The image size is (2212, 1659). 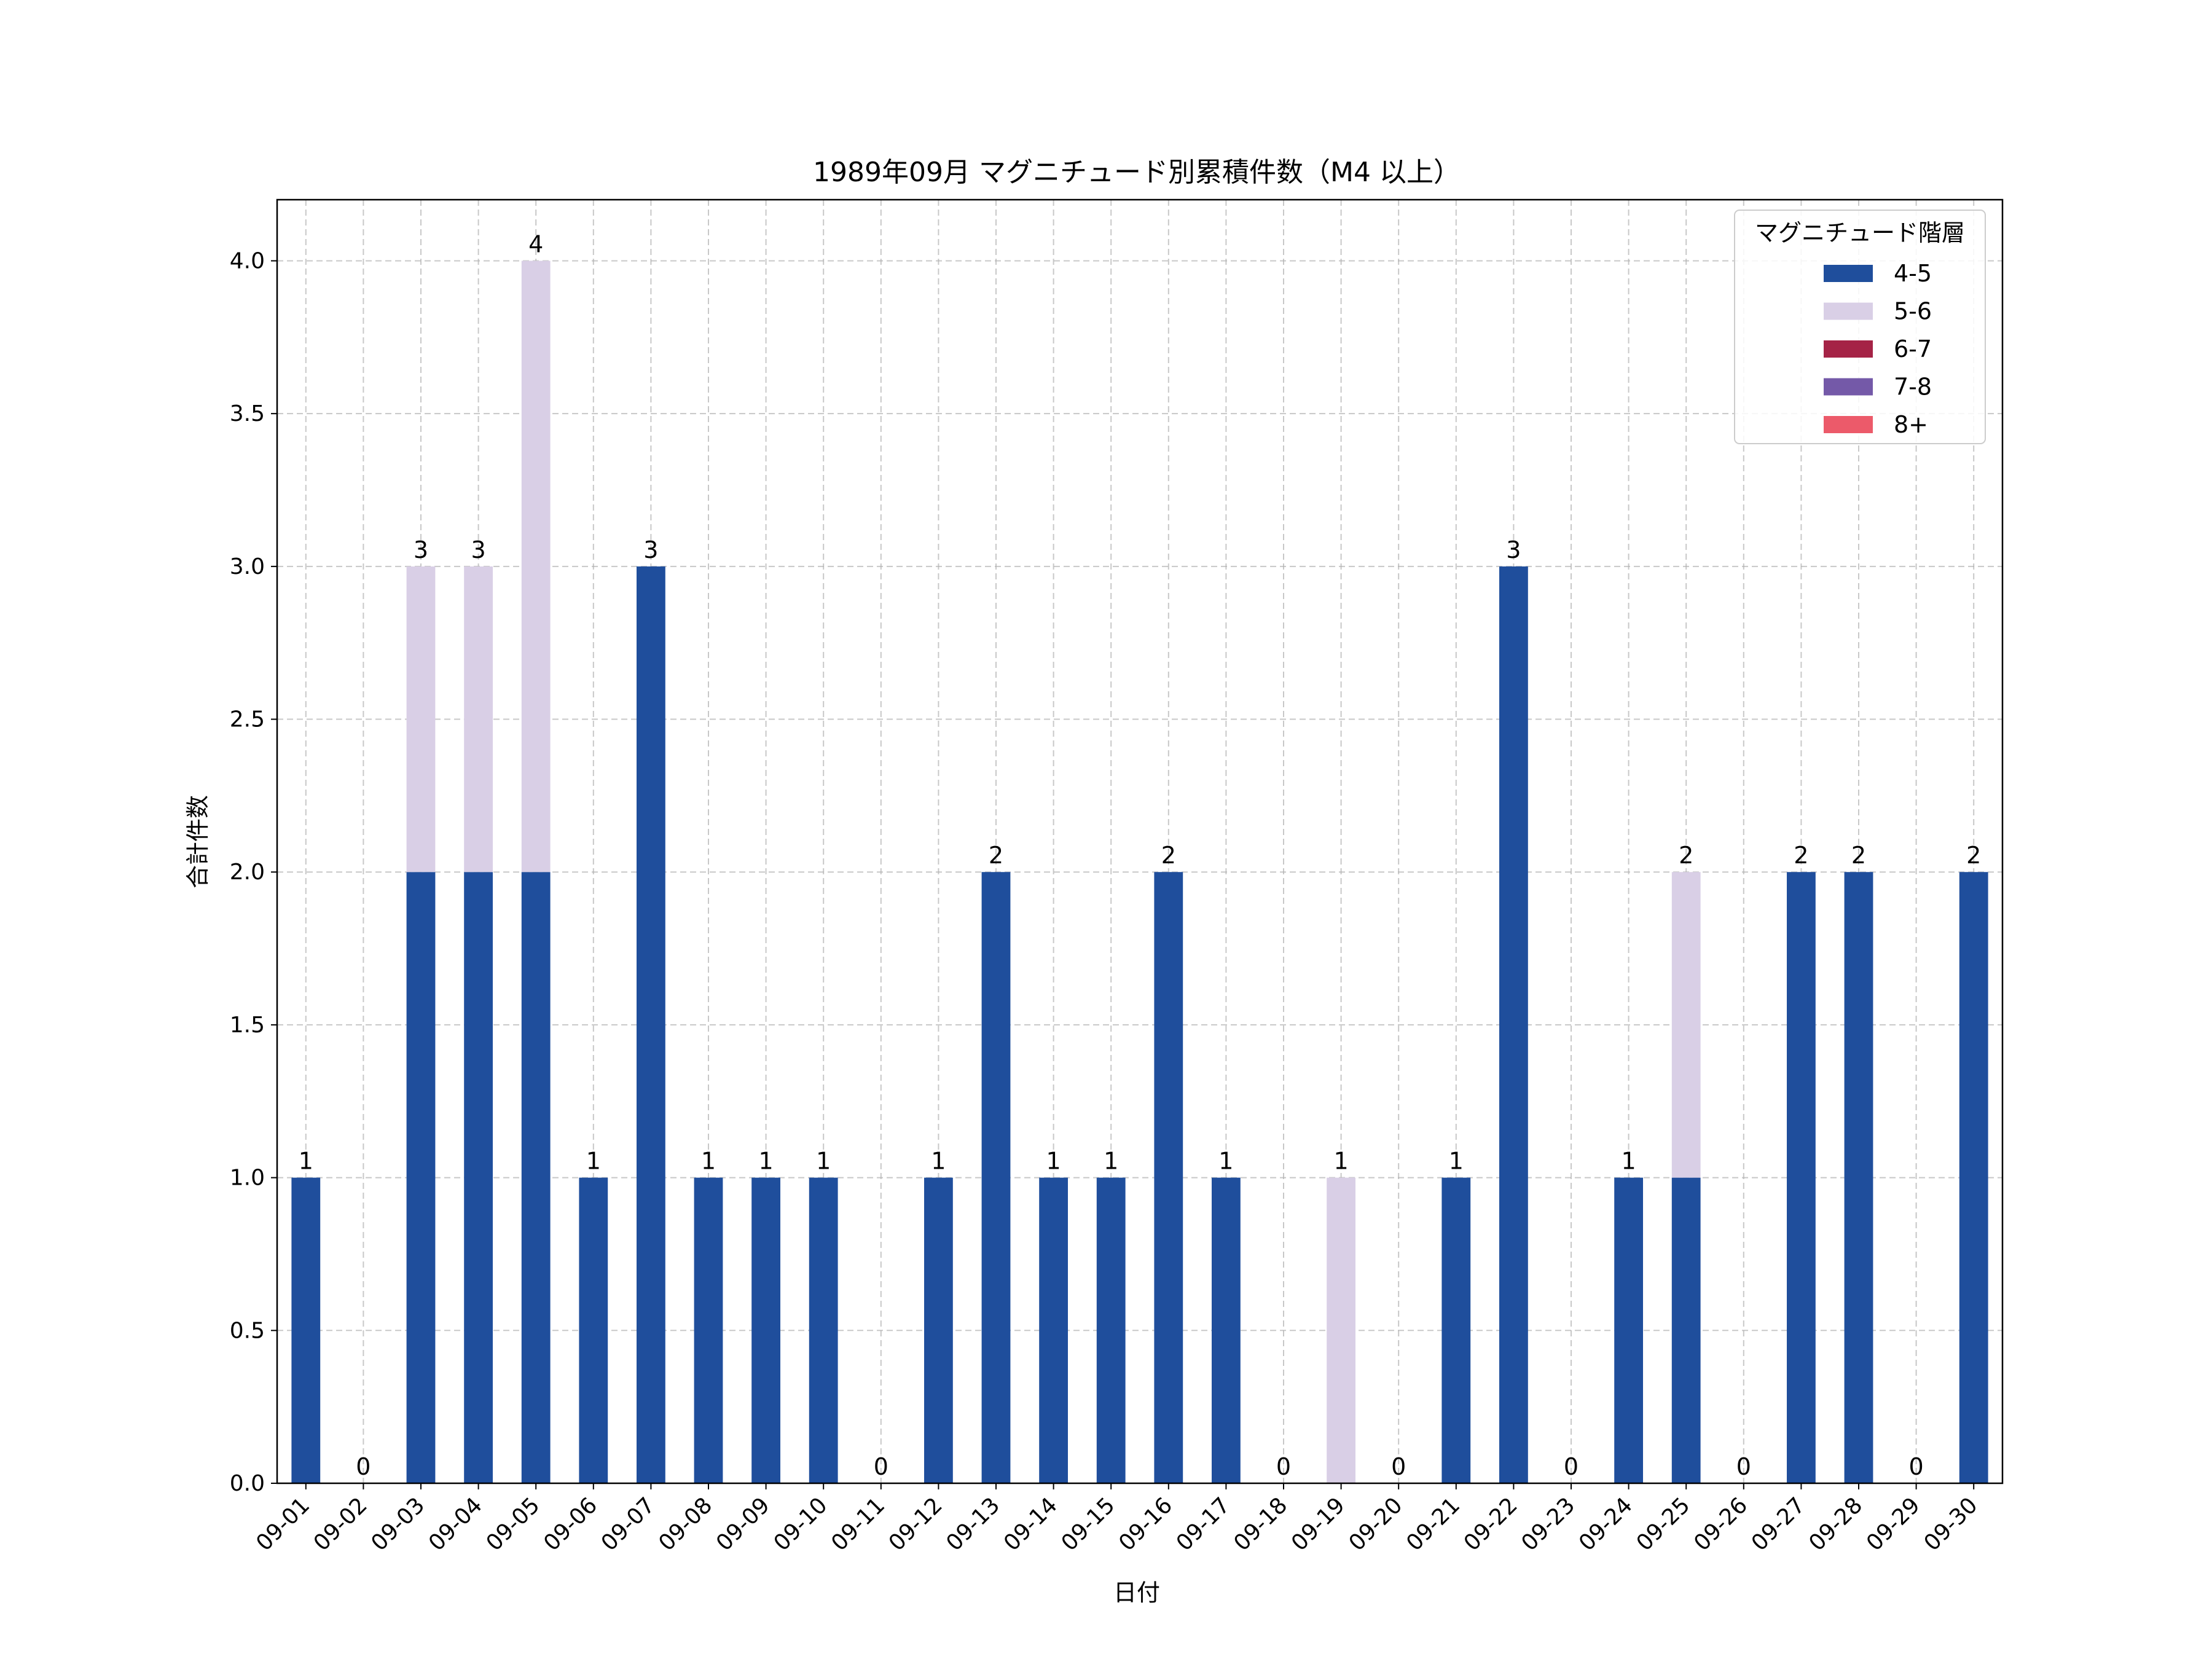 I want to click on y-tick-label: 3.0, so click(x=247, y=566).